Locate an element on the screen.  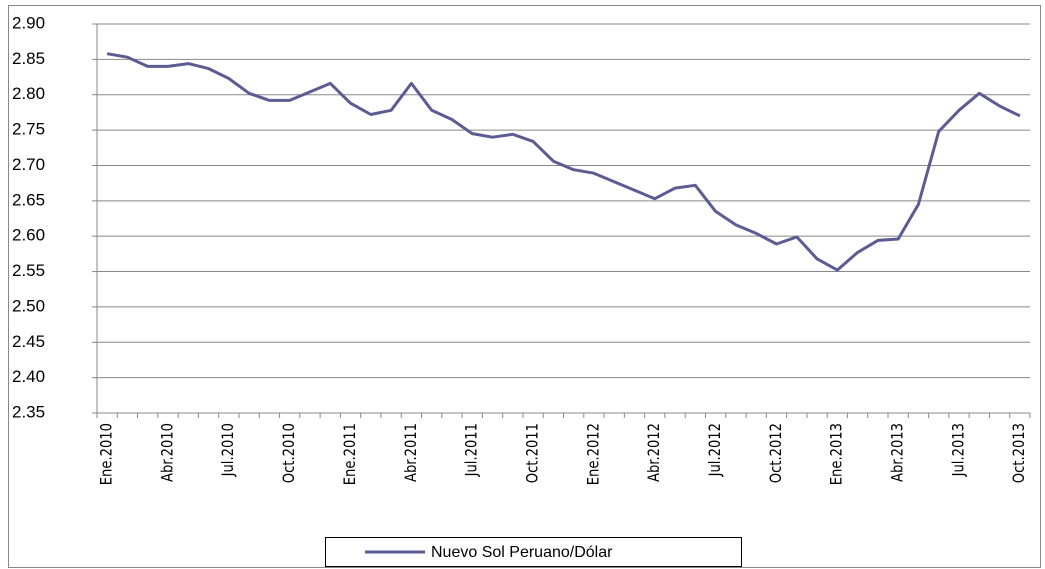
x-tick-label: Abr.2012 is located at coordinates (654, 452).